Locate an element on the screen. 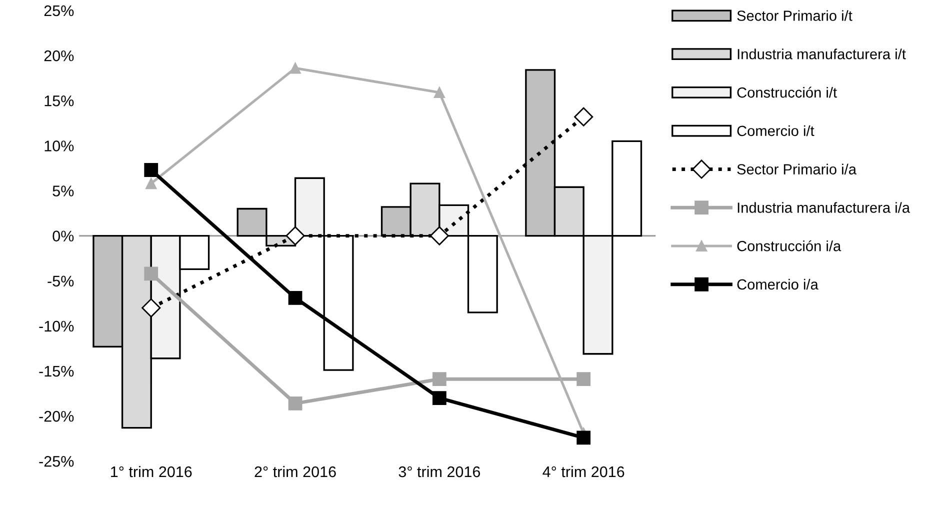 This screenshot has height=524, width=930. legend-label: Industria manufacturera i/t is located at coordinates (822, 54).